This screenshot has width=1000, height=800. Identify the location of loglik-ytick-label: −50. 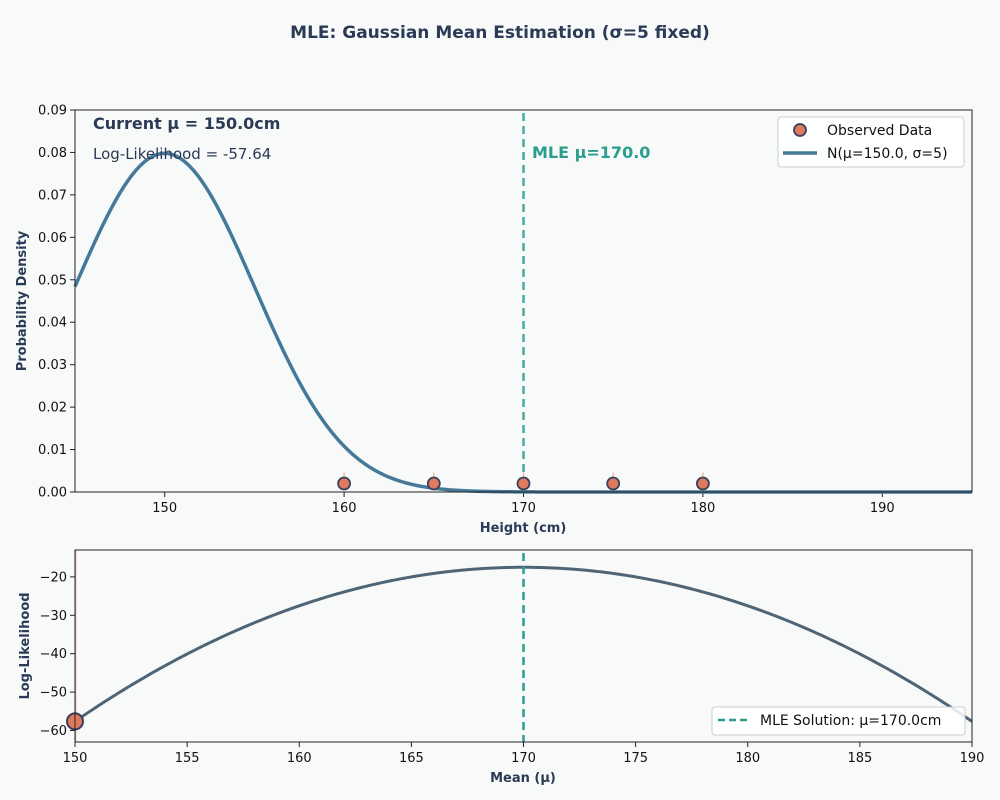
(53, 693).